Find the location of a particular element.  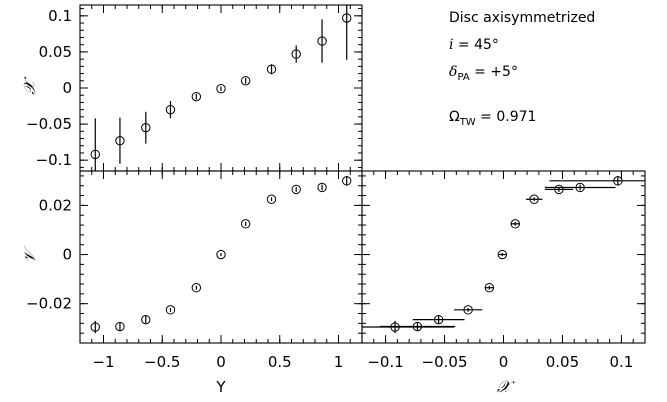

y-axis-label: 𝒳 is located at coordinates (29, 85).